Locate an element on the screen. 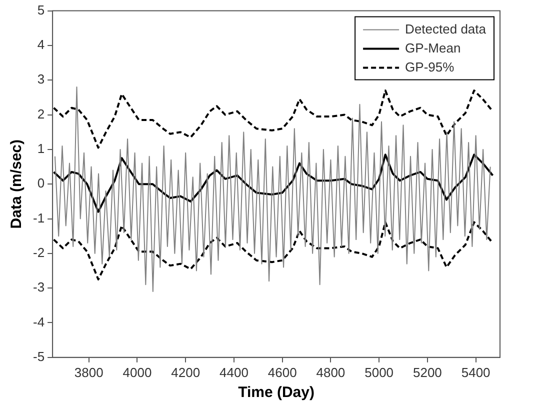 The height and width of the screenshot is (406, 552). y-tick-label: 0 is located at coordinates (41, 183).